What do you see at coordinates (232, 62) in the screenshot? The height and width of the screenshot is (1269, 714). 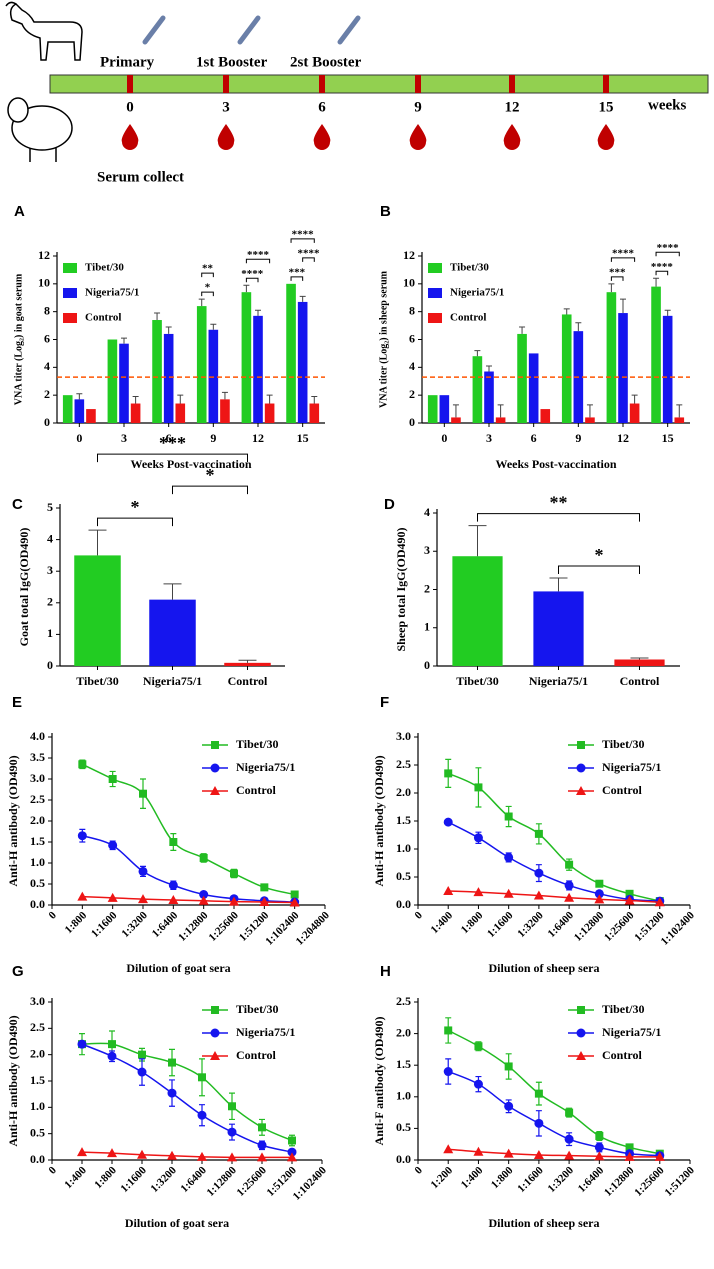 I see `vaccination-label: 1st Booster` at bounding box center [232, 62].